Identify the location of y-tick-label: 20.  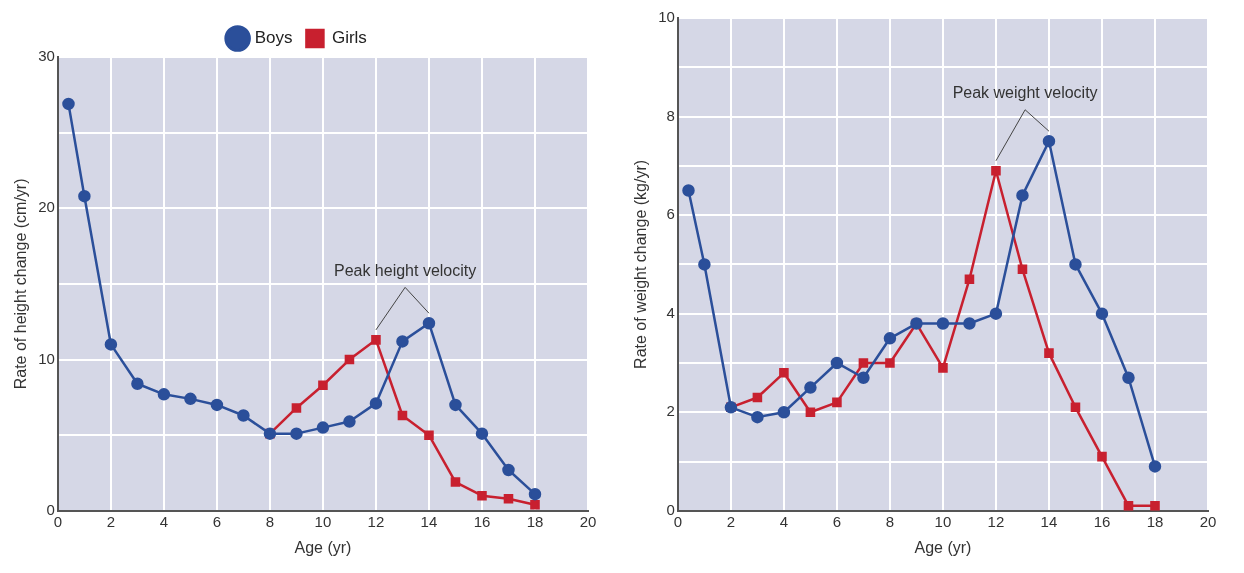
(46, 207).